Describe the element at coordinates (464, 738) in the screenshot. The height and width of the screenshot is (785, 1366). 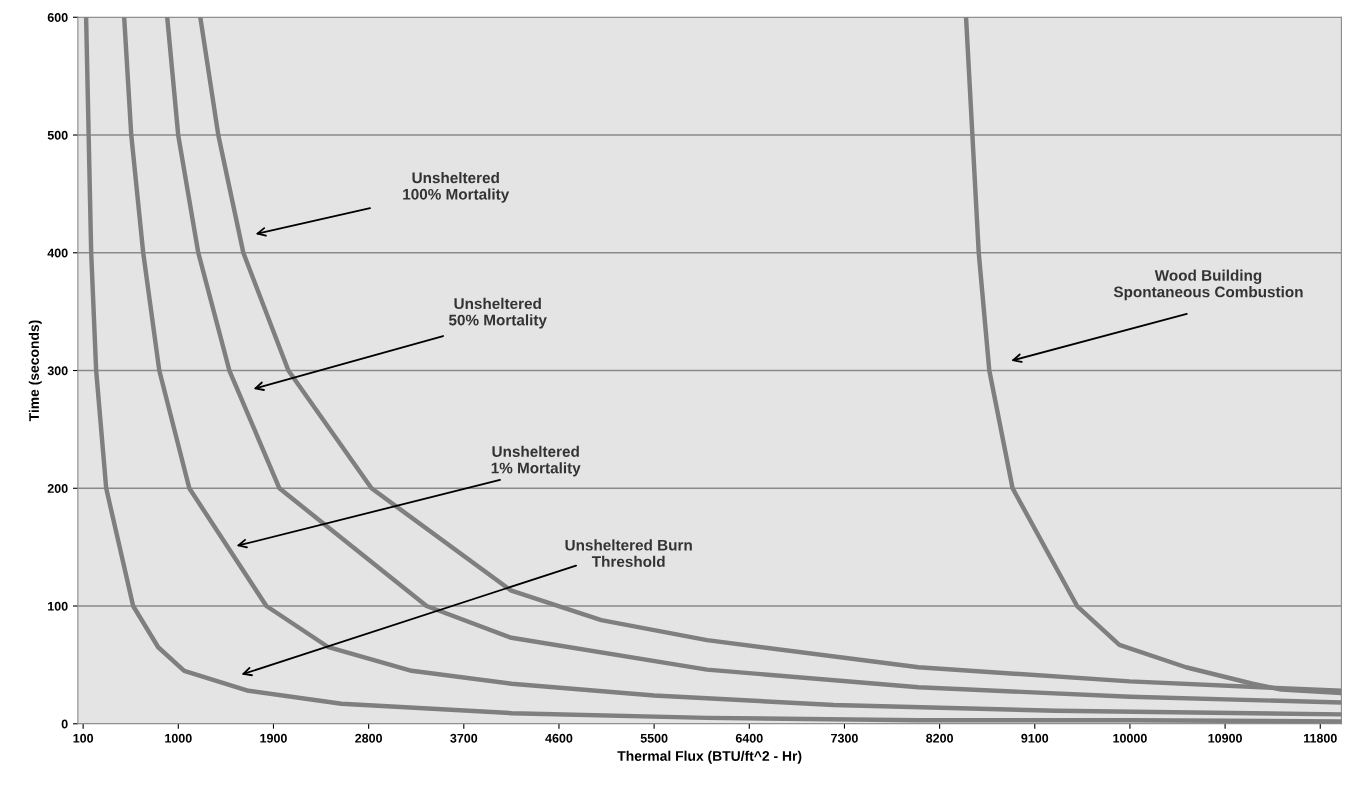
I see `x-tick-label: 3700` at that location.